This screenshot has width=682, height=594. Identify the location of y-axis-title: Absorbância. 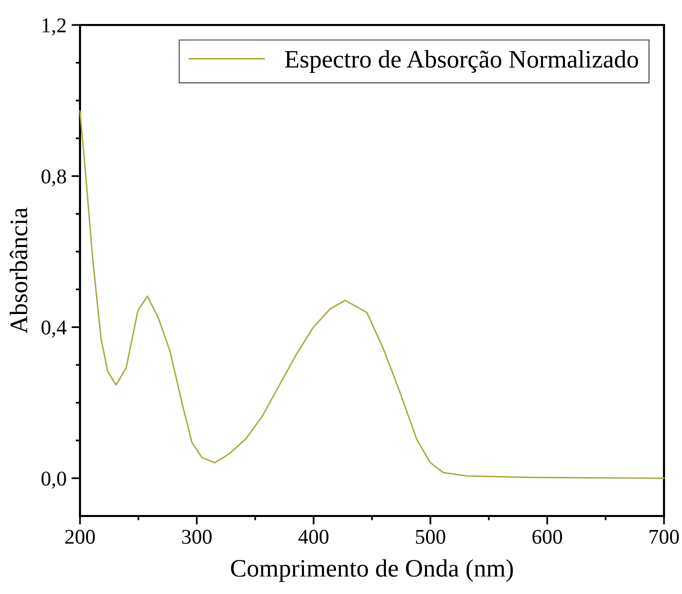
(19, 271).